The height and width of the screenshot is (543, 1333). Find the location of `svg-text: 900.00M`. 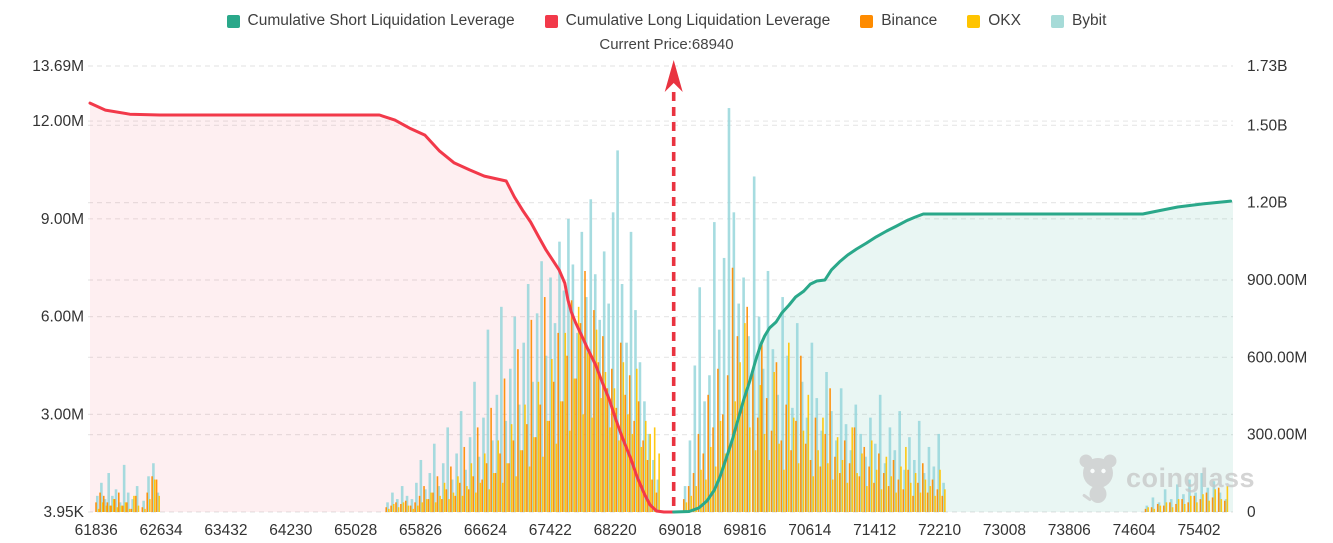

svg-text: 900.00M is located at coordinates (1277, 280).